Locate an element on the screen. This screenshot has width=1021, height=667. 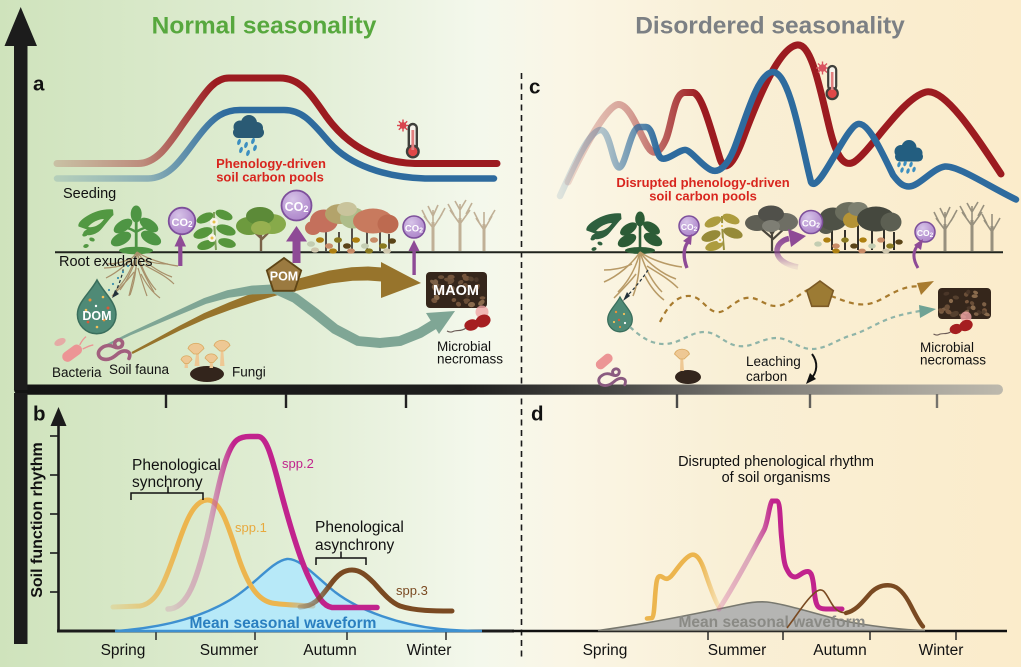
svg-text: synchrony is located at coordinates (167, 482).